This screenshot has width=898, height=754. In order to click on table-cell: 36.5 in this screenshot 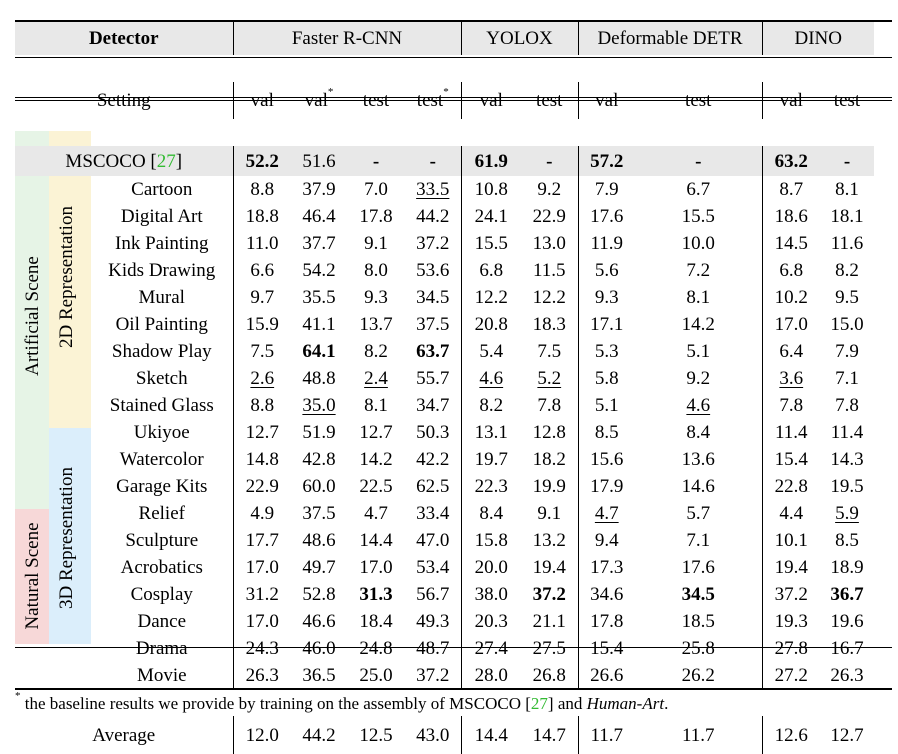, I will do `click(319, 675)`.